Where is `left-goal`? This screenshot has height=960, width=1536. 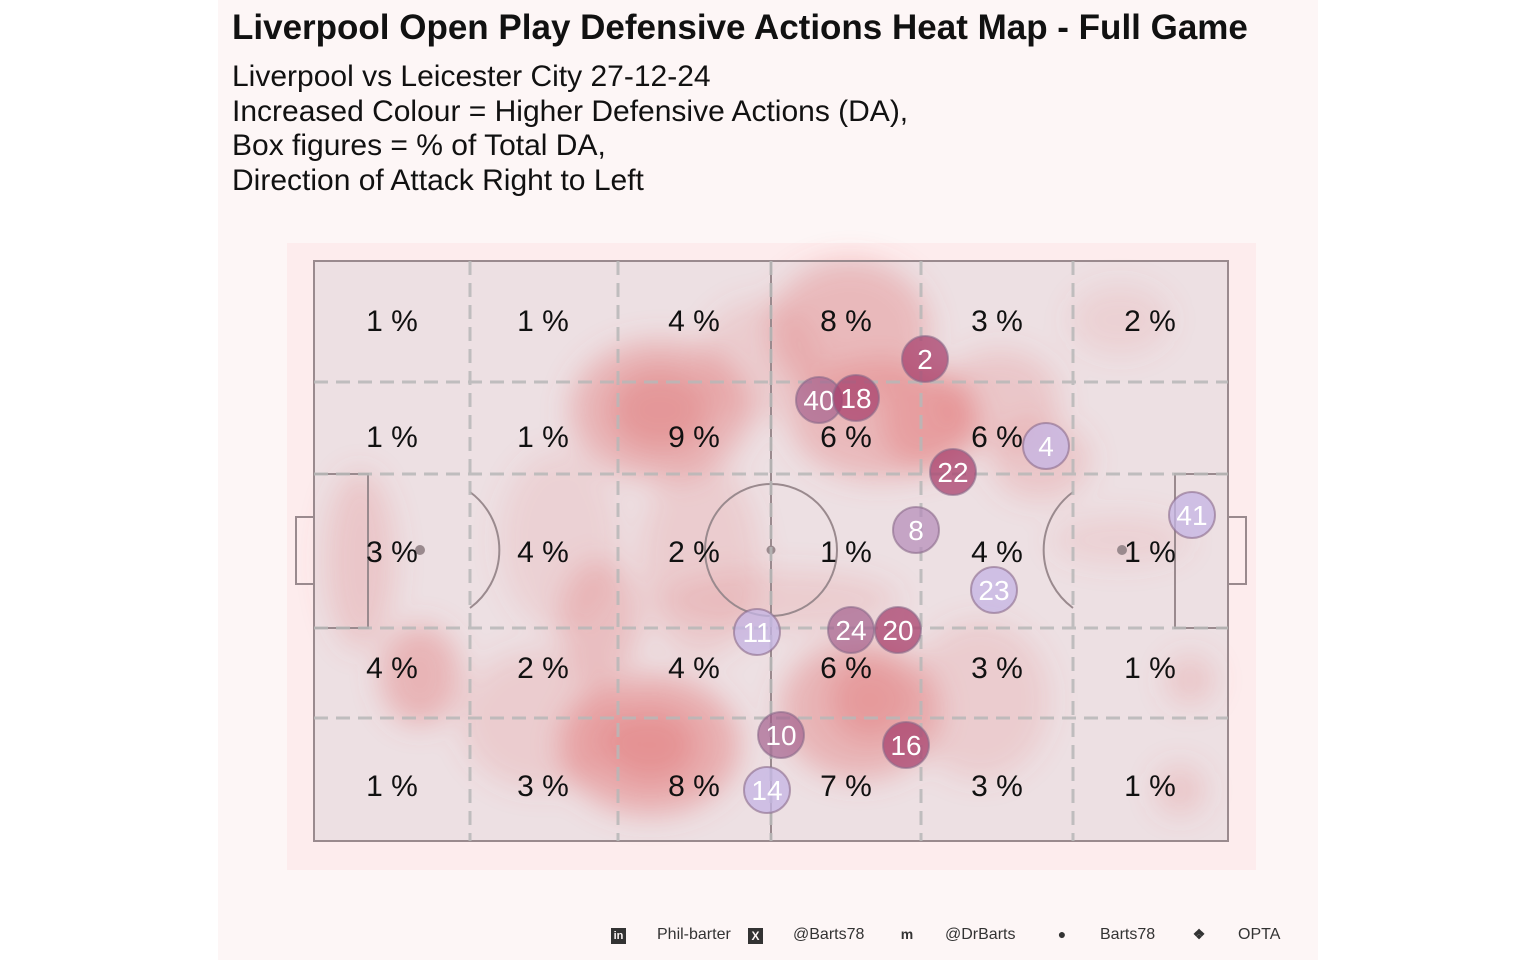
left-goal is located at coordinates (305, 550).